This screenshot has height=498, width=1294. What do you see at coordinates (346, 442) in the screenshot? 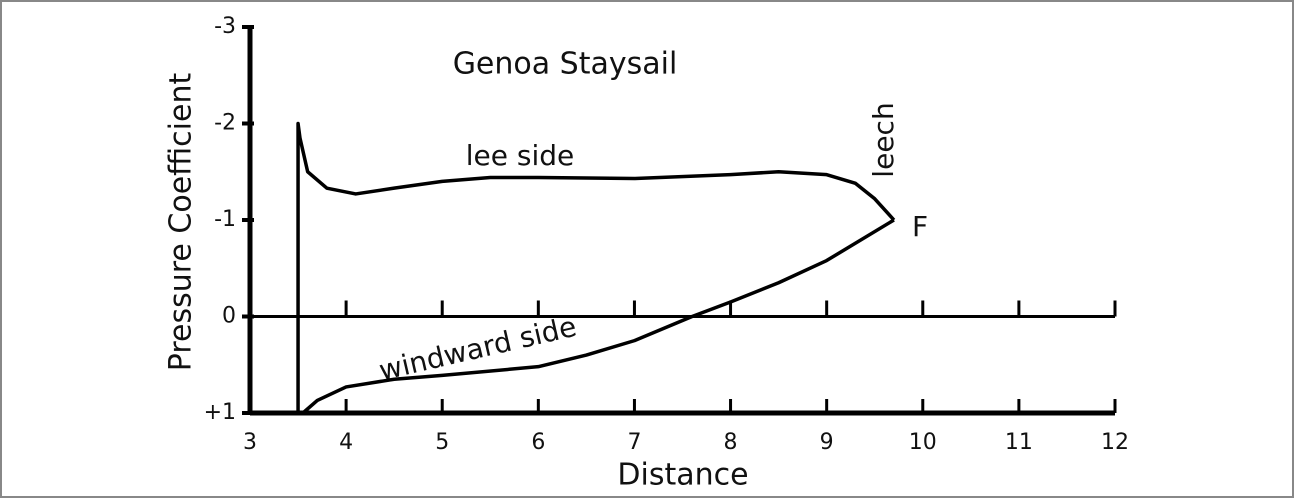
I see `x-tick-label: 4` at bounding box center [346, 442].